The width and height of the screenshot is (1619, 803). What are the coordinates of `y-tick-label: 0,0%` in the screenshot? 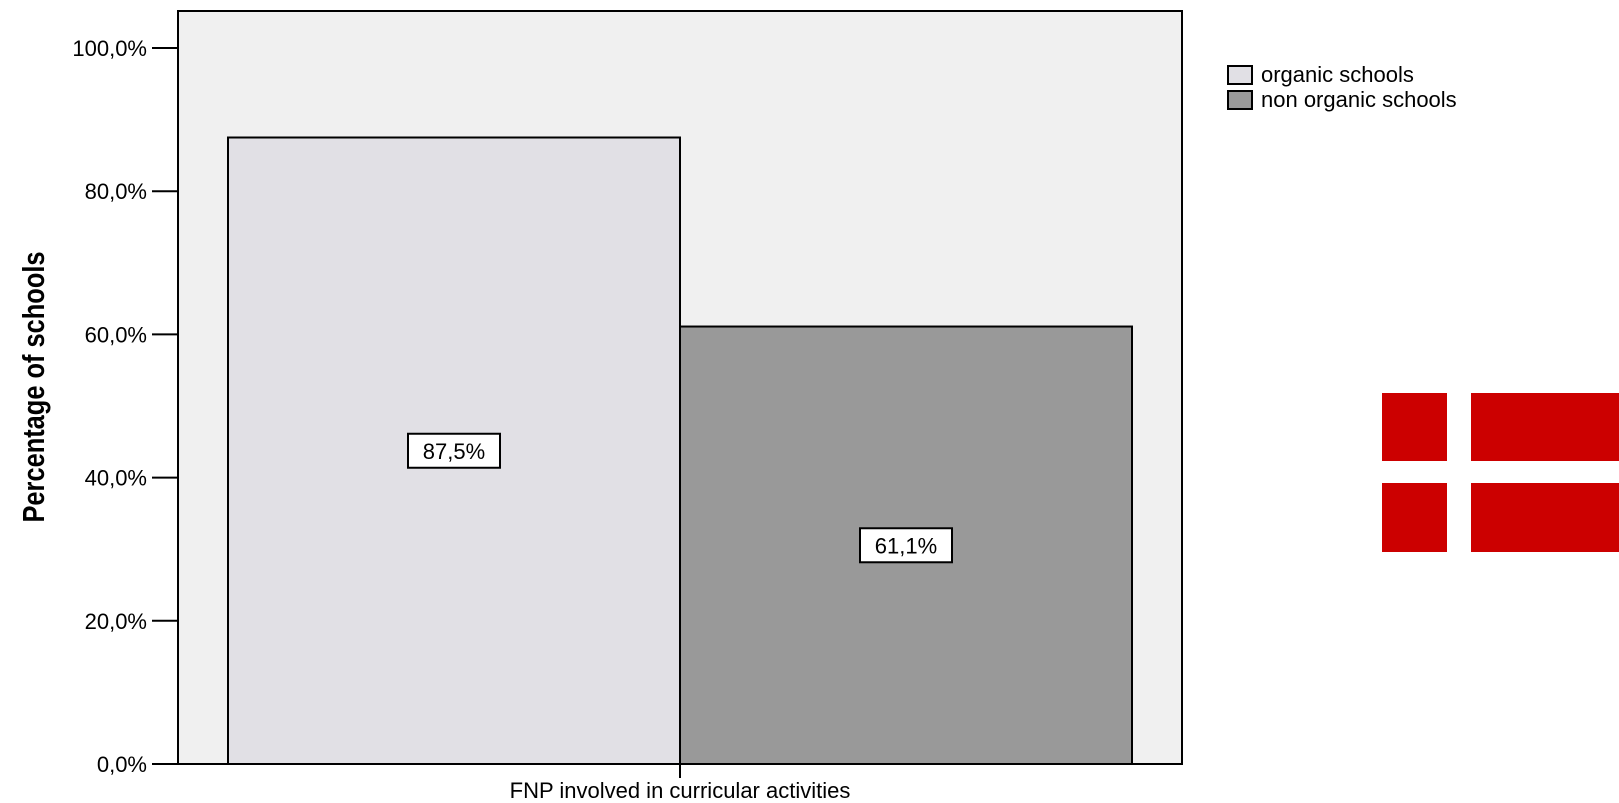 It's located at (122, 764).